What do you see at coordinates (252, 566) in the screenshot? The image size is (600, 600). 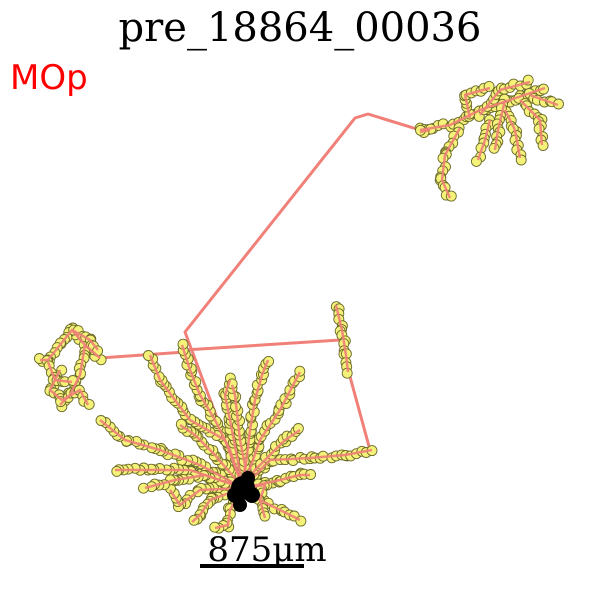 I see `scale-bar` at bounding box center [252, 566].